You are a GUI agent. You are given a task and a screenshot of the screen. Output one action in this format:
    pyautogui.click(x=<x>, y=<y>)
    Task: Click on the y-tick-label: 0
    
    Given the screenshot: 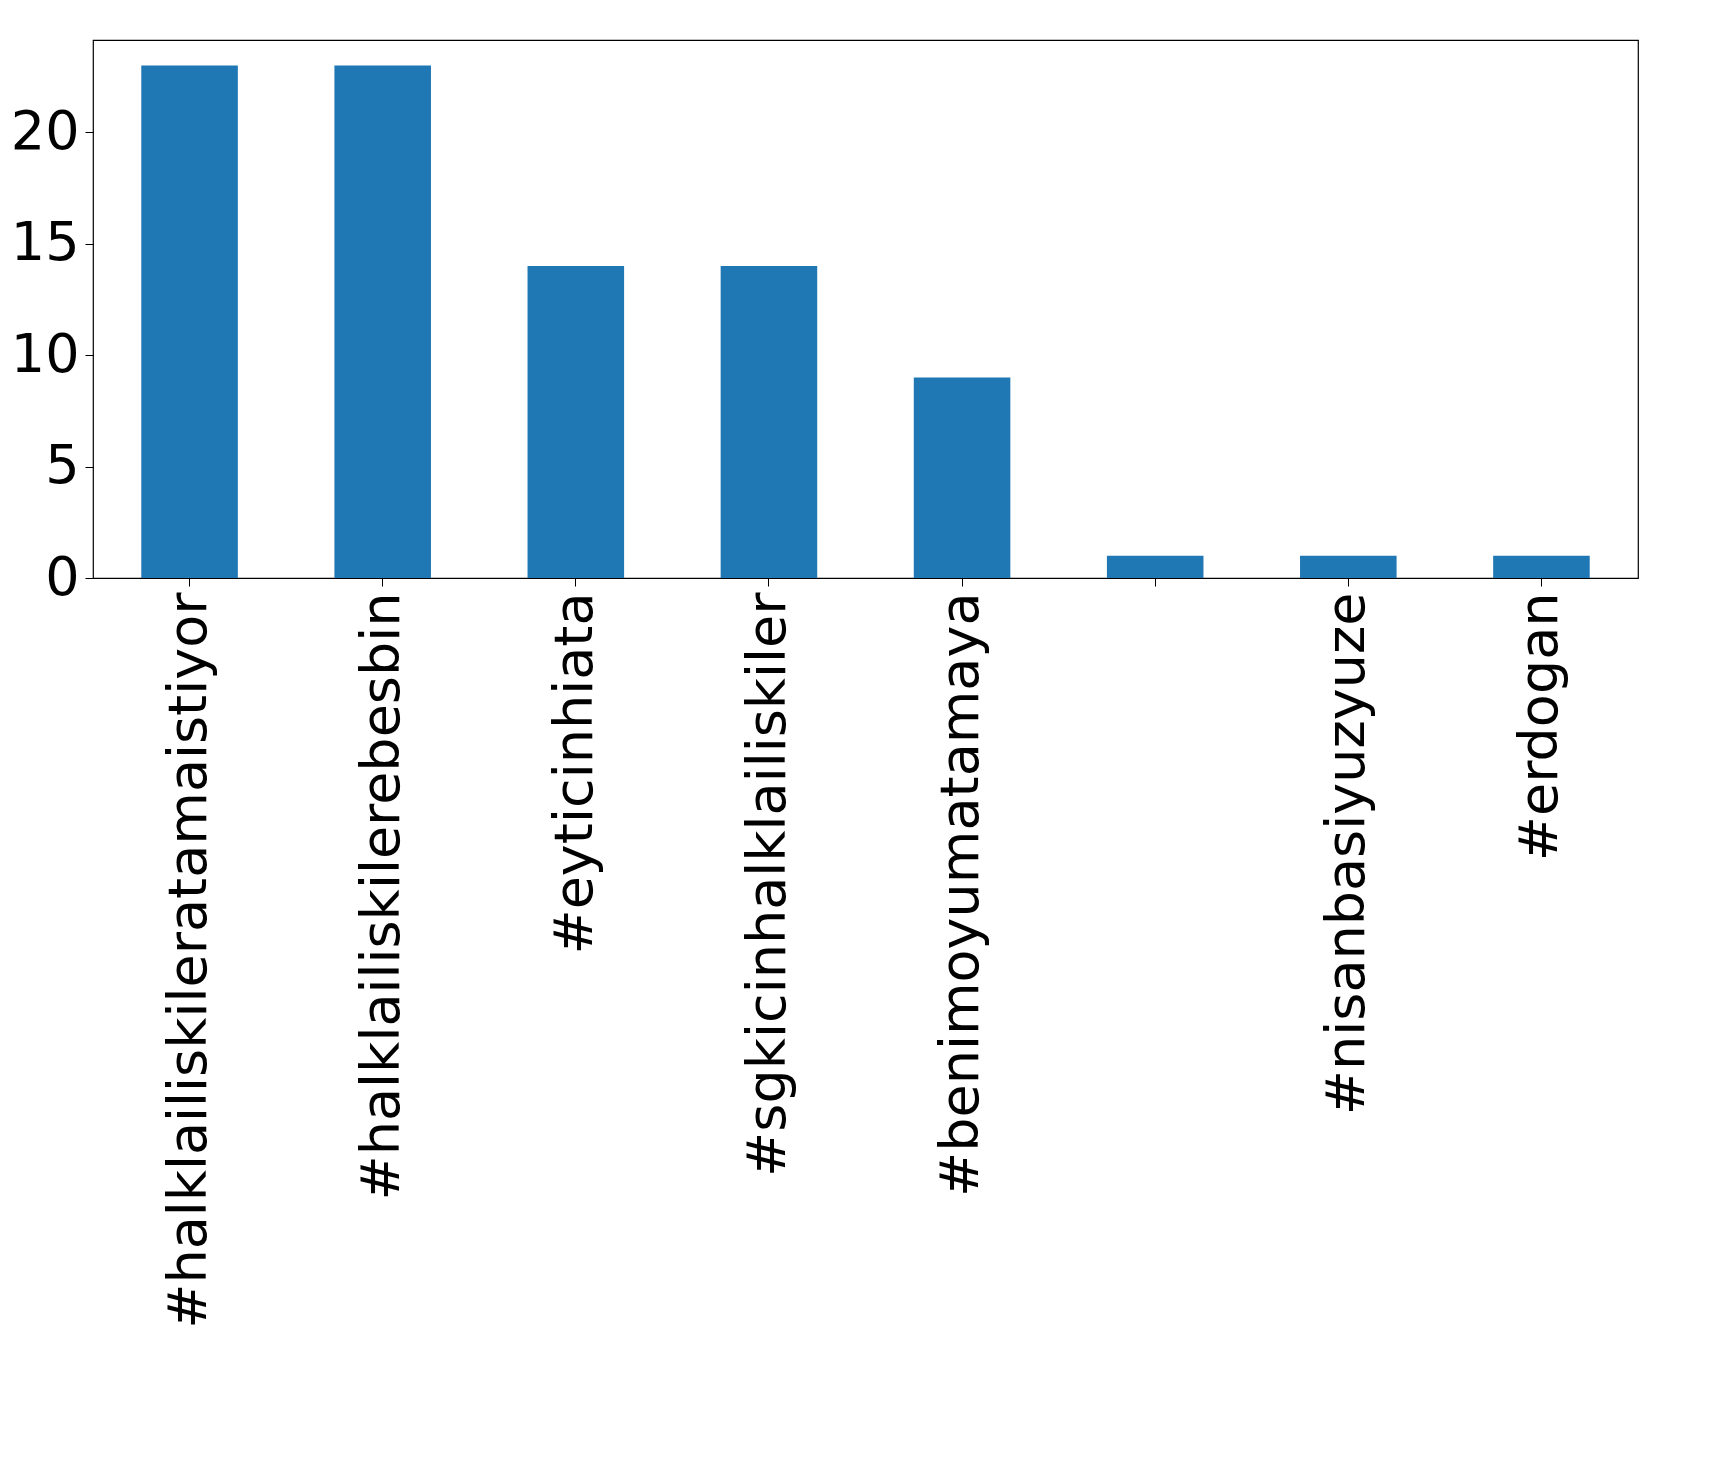 What is the action you would take?
    pyautogui.click(x=62, y=576)
    